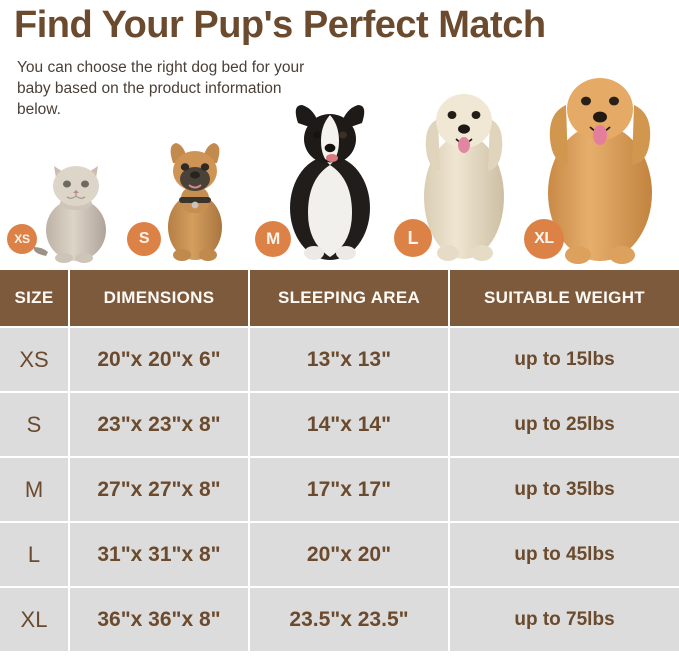 Image resolution: width=679 pixels, height=665 pixels. Describe the element at coordinates (69, 214) in the screenshot. I see `cat-icon` at that location.